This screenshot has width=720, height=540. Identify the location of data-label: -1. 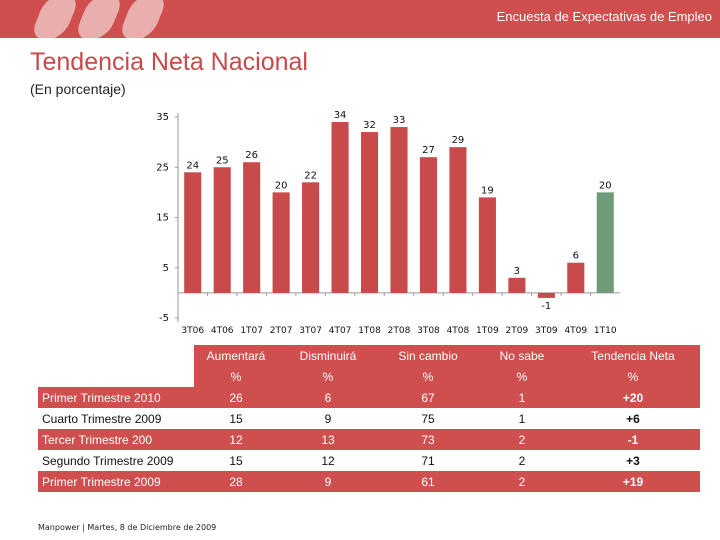
(546, 306).